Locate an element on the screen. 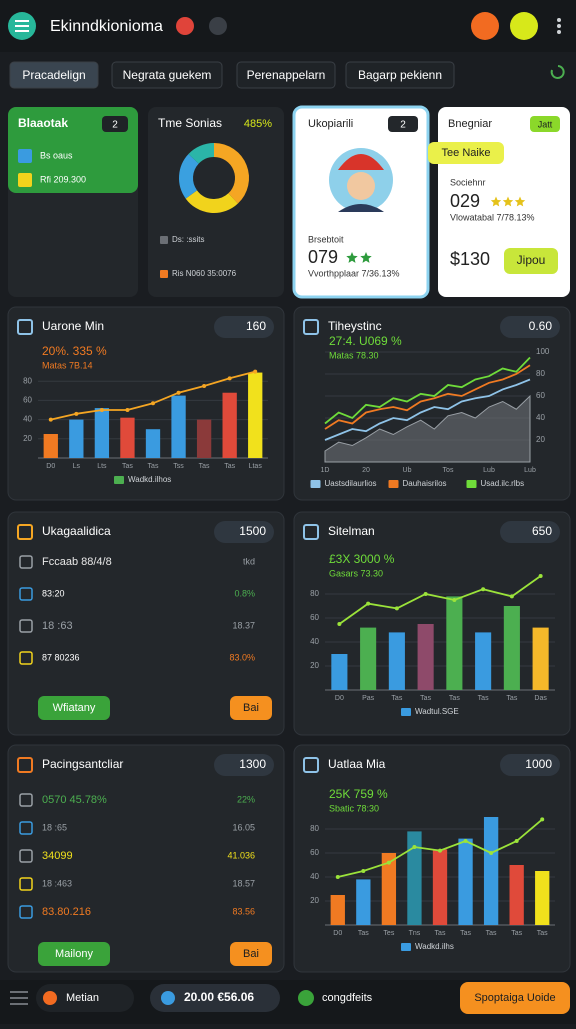  legend-label: Wadkd.ilhos is located at coordinates (149, 479).